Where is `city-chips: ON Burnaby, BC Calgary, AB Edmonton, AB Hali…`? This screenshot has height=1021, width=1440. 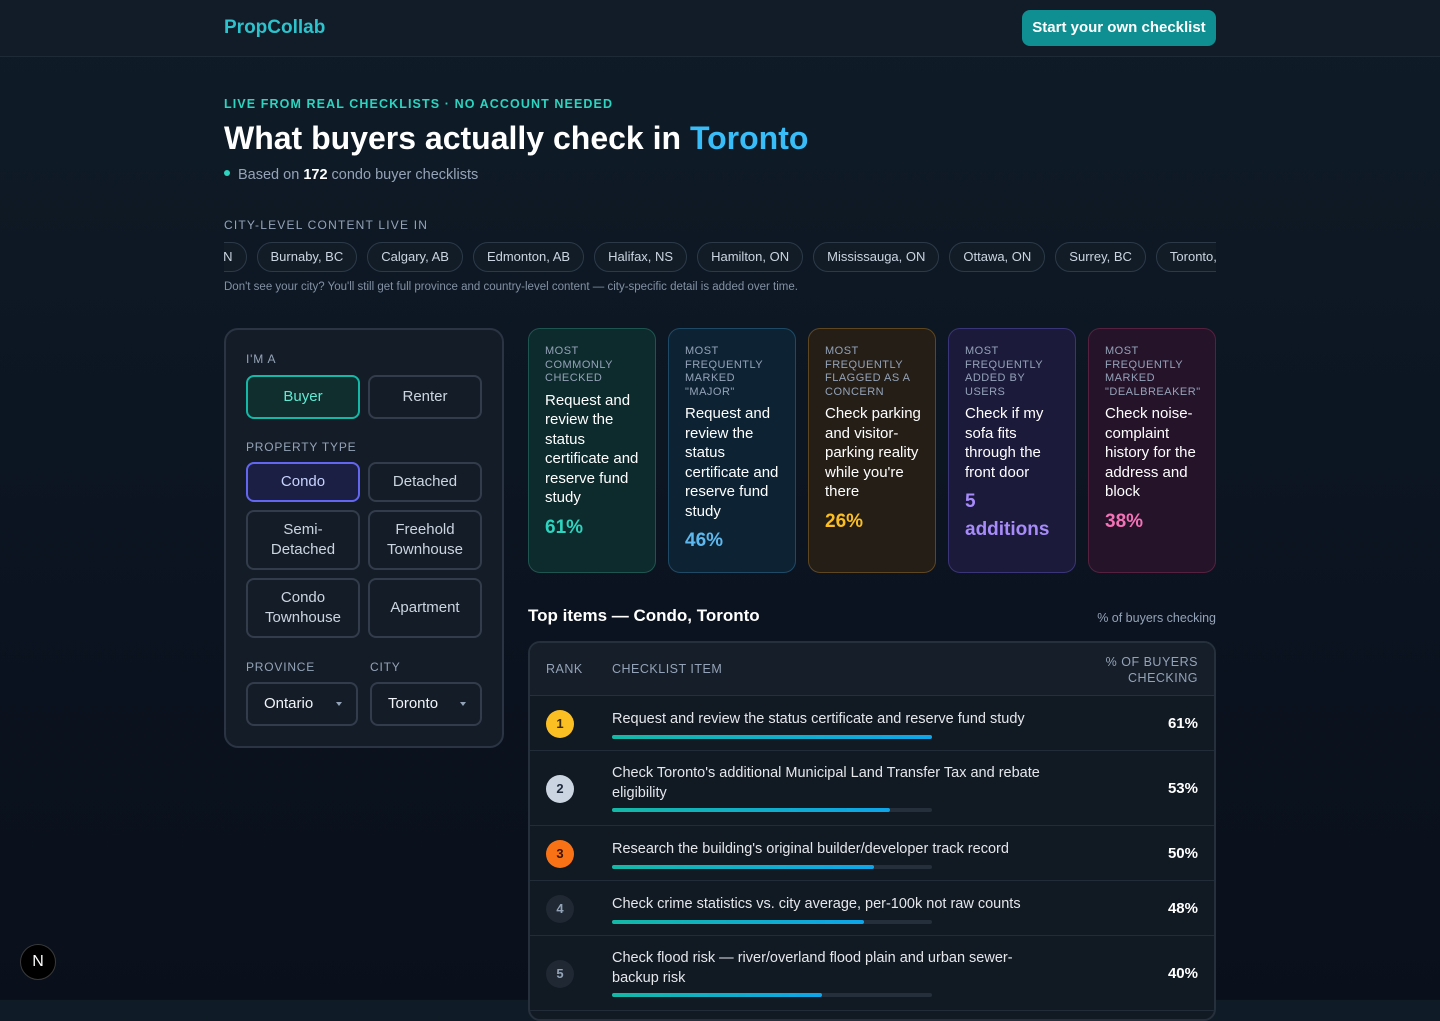
city-chips: ON Burnaby, BC Calgary, AB Edmonton, AB Hali… is located at coordinates (720, 257).